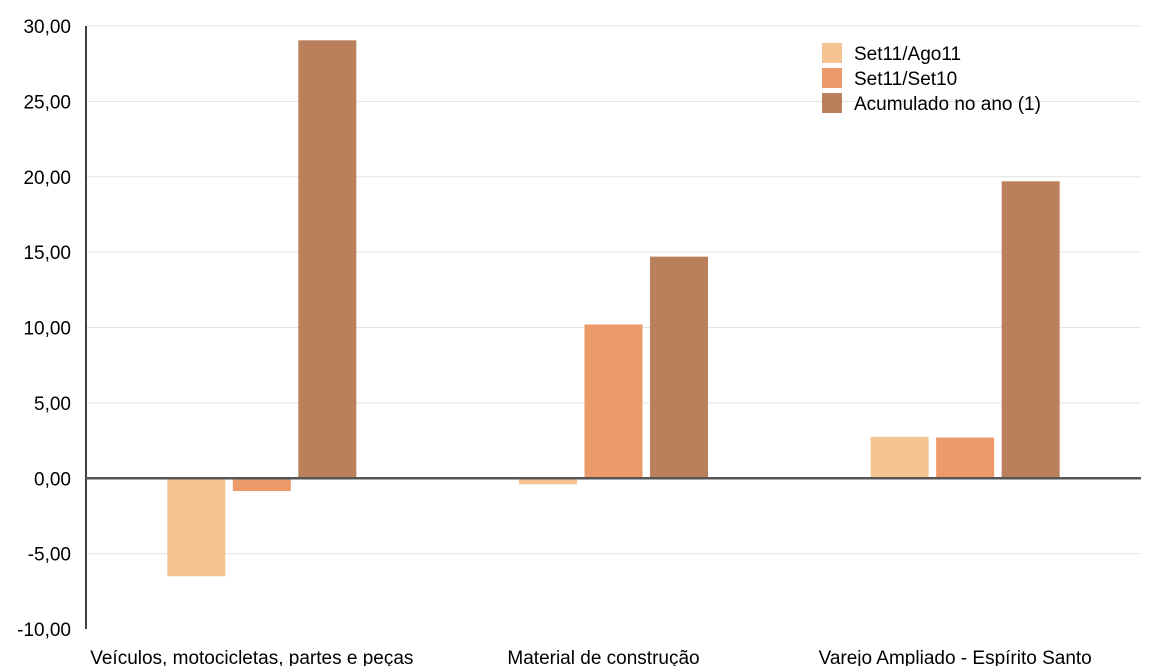 This screenshot has height=666, width=1156. What do you see at coordinates (52, 404) in the screenshot?
I see `y-tick-label: 5,00` at bounding box center [52, 404].